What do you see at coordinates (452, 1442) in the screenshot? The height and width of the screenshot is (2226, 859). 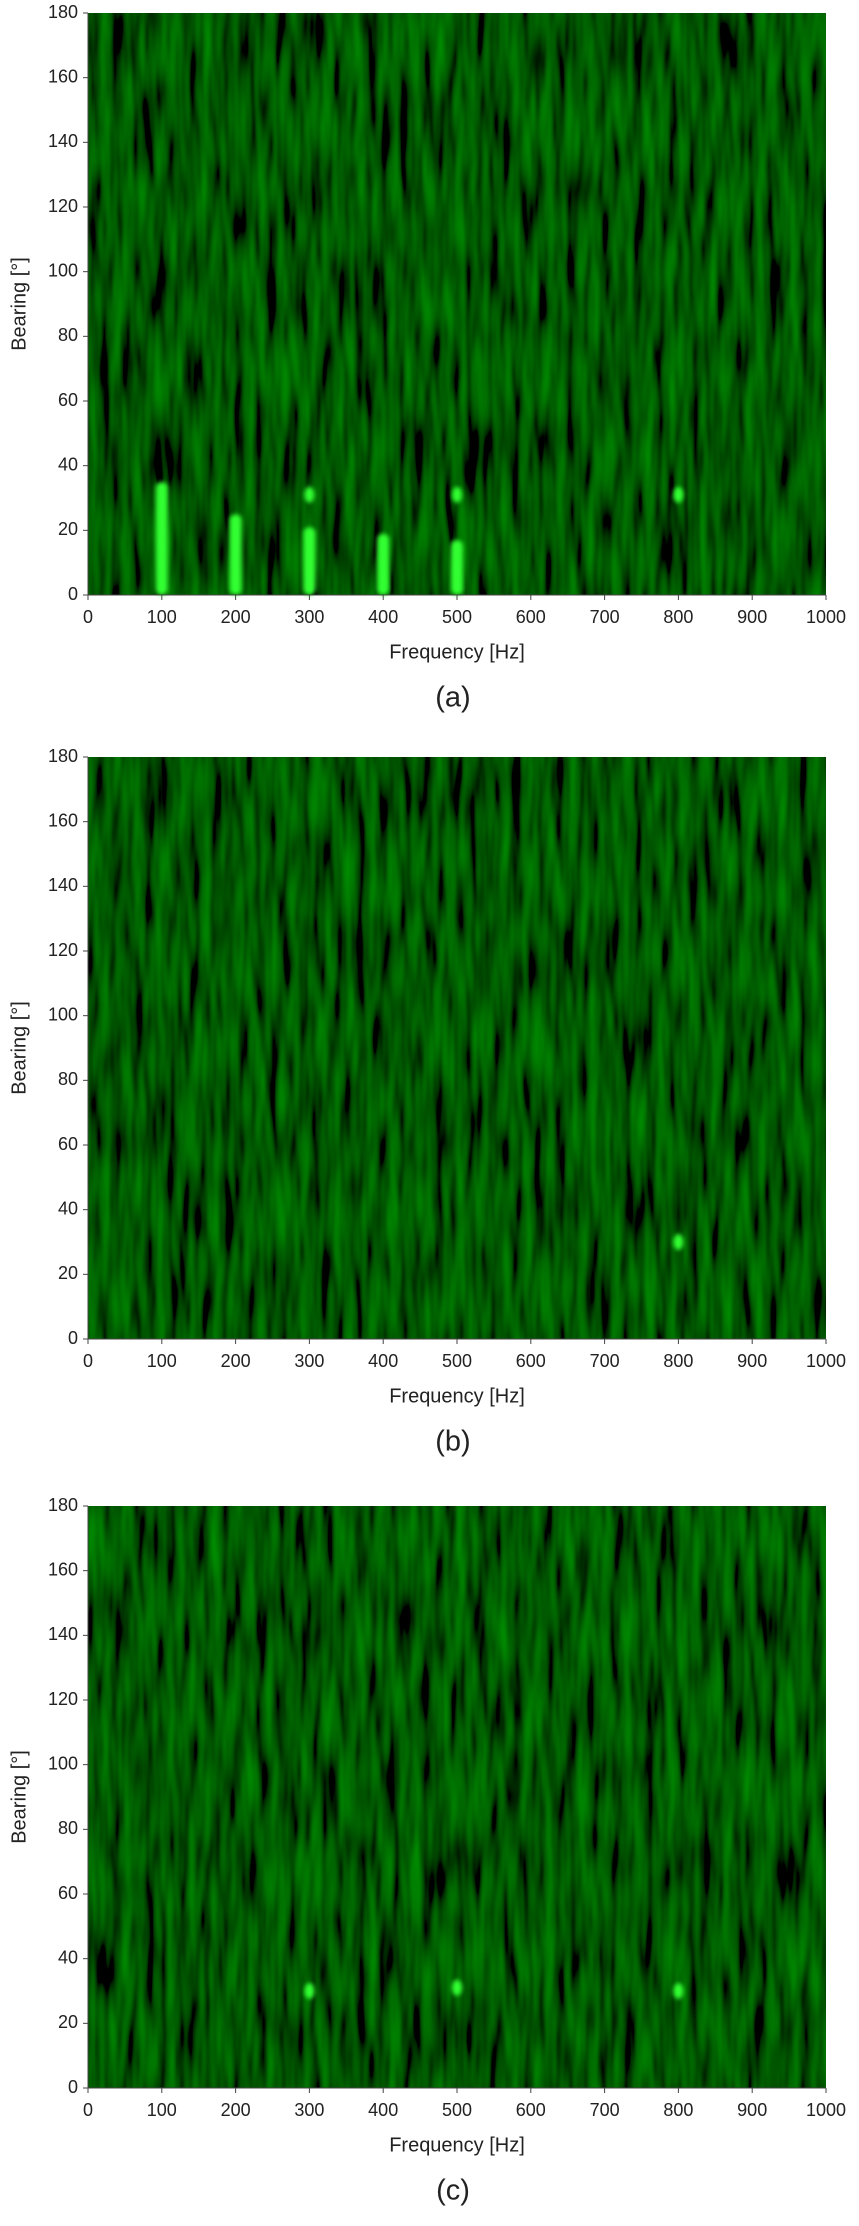 I see `caption: (b)` at bounding box center [452, 1442].